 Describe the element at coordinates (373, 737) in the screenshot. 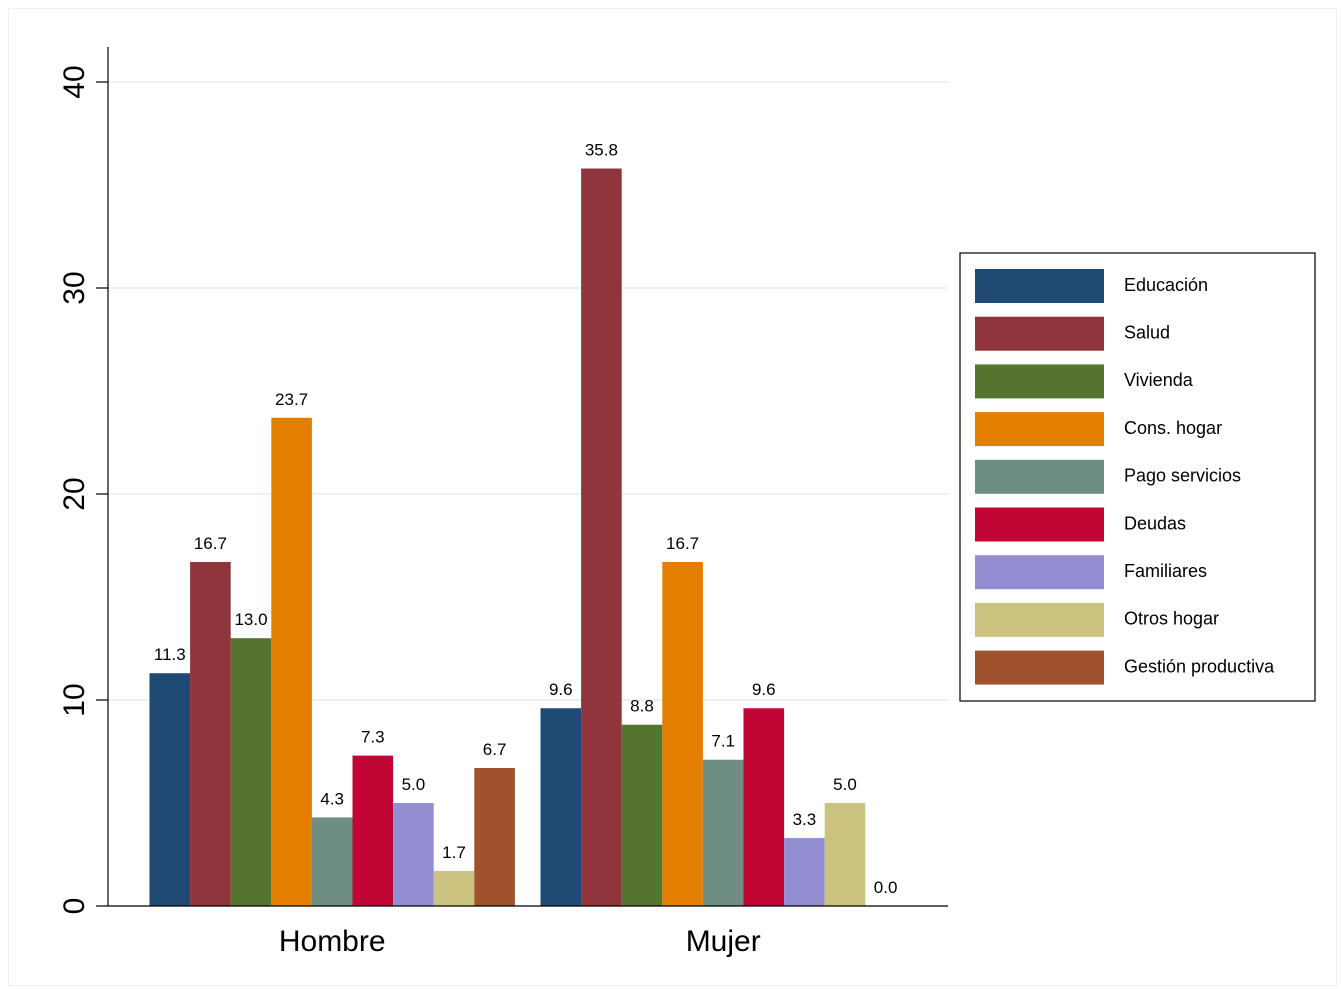

I see `data-label: 7.3` at that location.